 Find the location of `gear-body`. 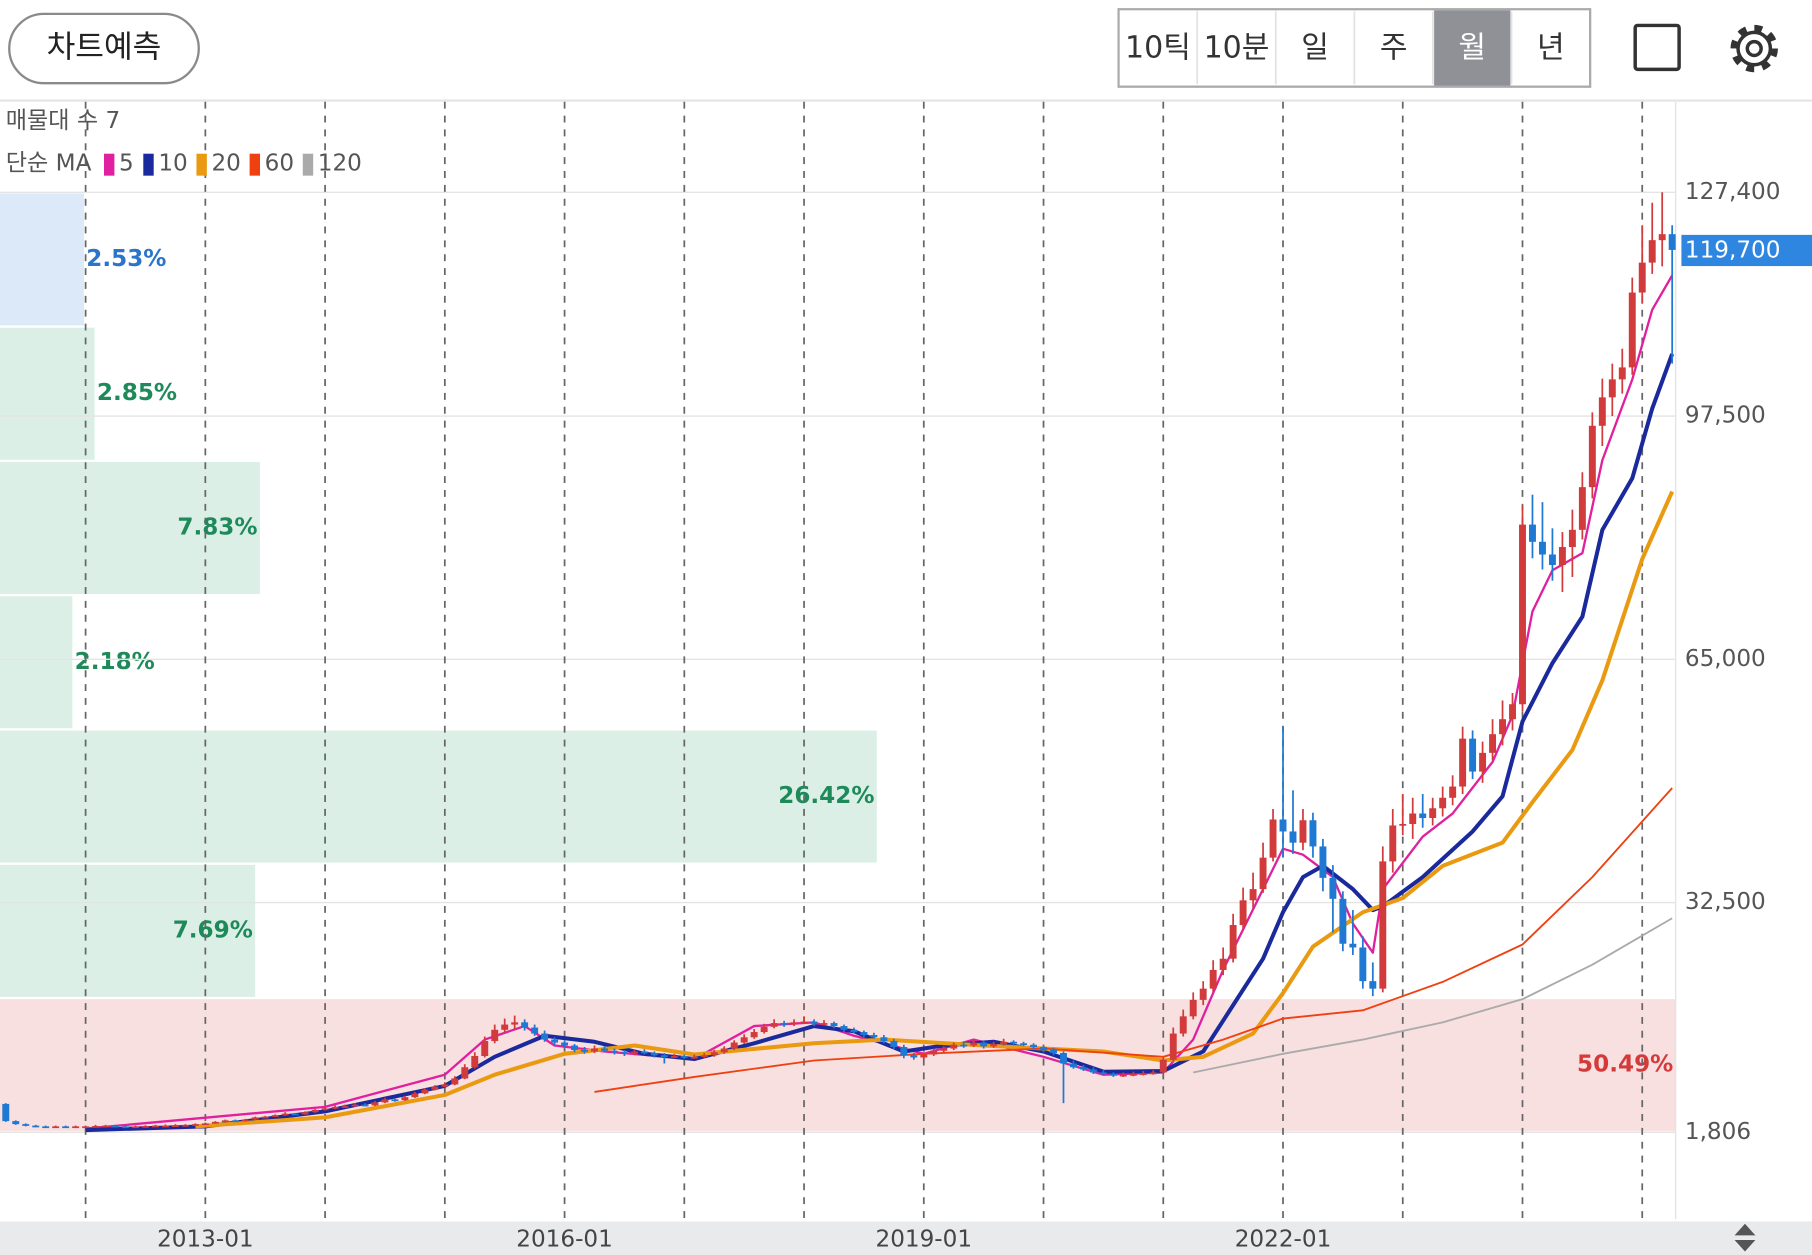

gear-body is located at coordinates (1754, 48).